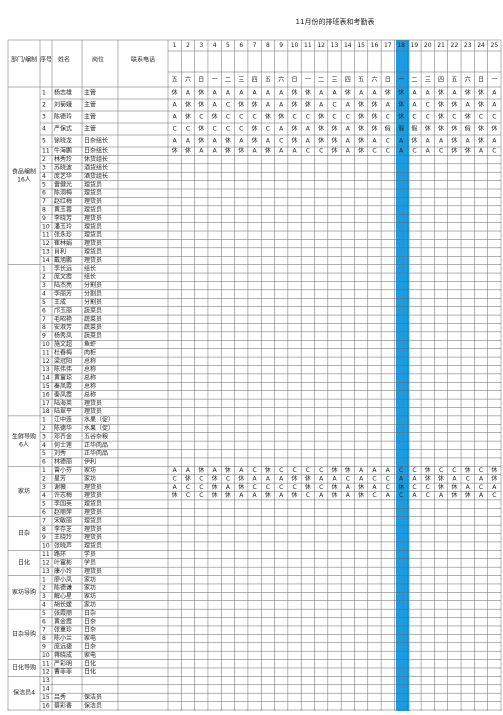  Describe the element at coordinates (90, 386) in the screenshot. I see `post: 总称` at that location.